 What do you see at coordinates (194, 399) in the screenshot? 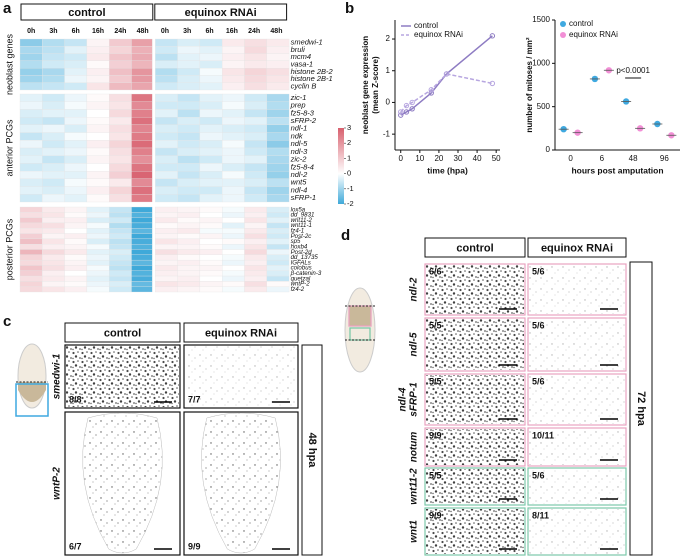
I see `sample-count: 7/7` at bounding box center [194, 399].